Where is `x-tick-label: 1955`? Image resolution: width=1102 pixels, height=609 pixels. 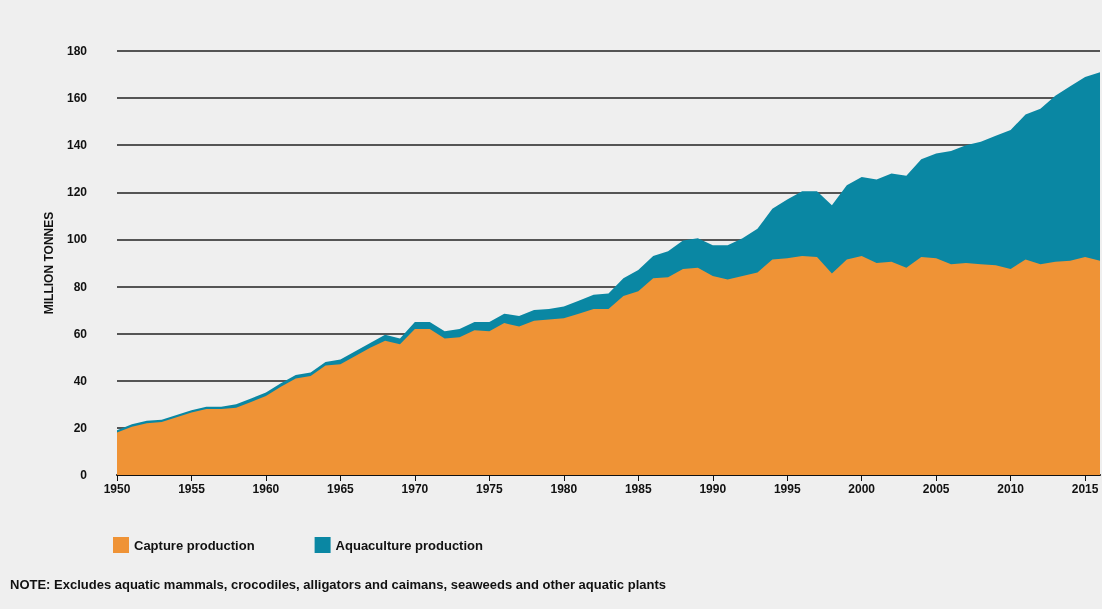 x-tick-label: 1955 is located at coordinates (192, 489).